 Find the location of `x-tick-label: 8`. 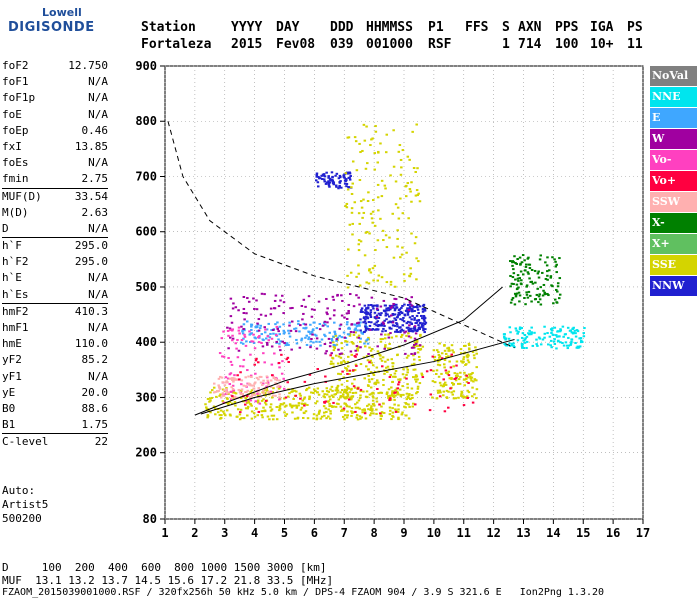

x-tick-label: 8 is located at coordinates (374, 533).